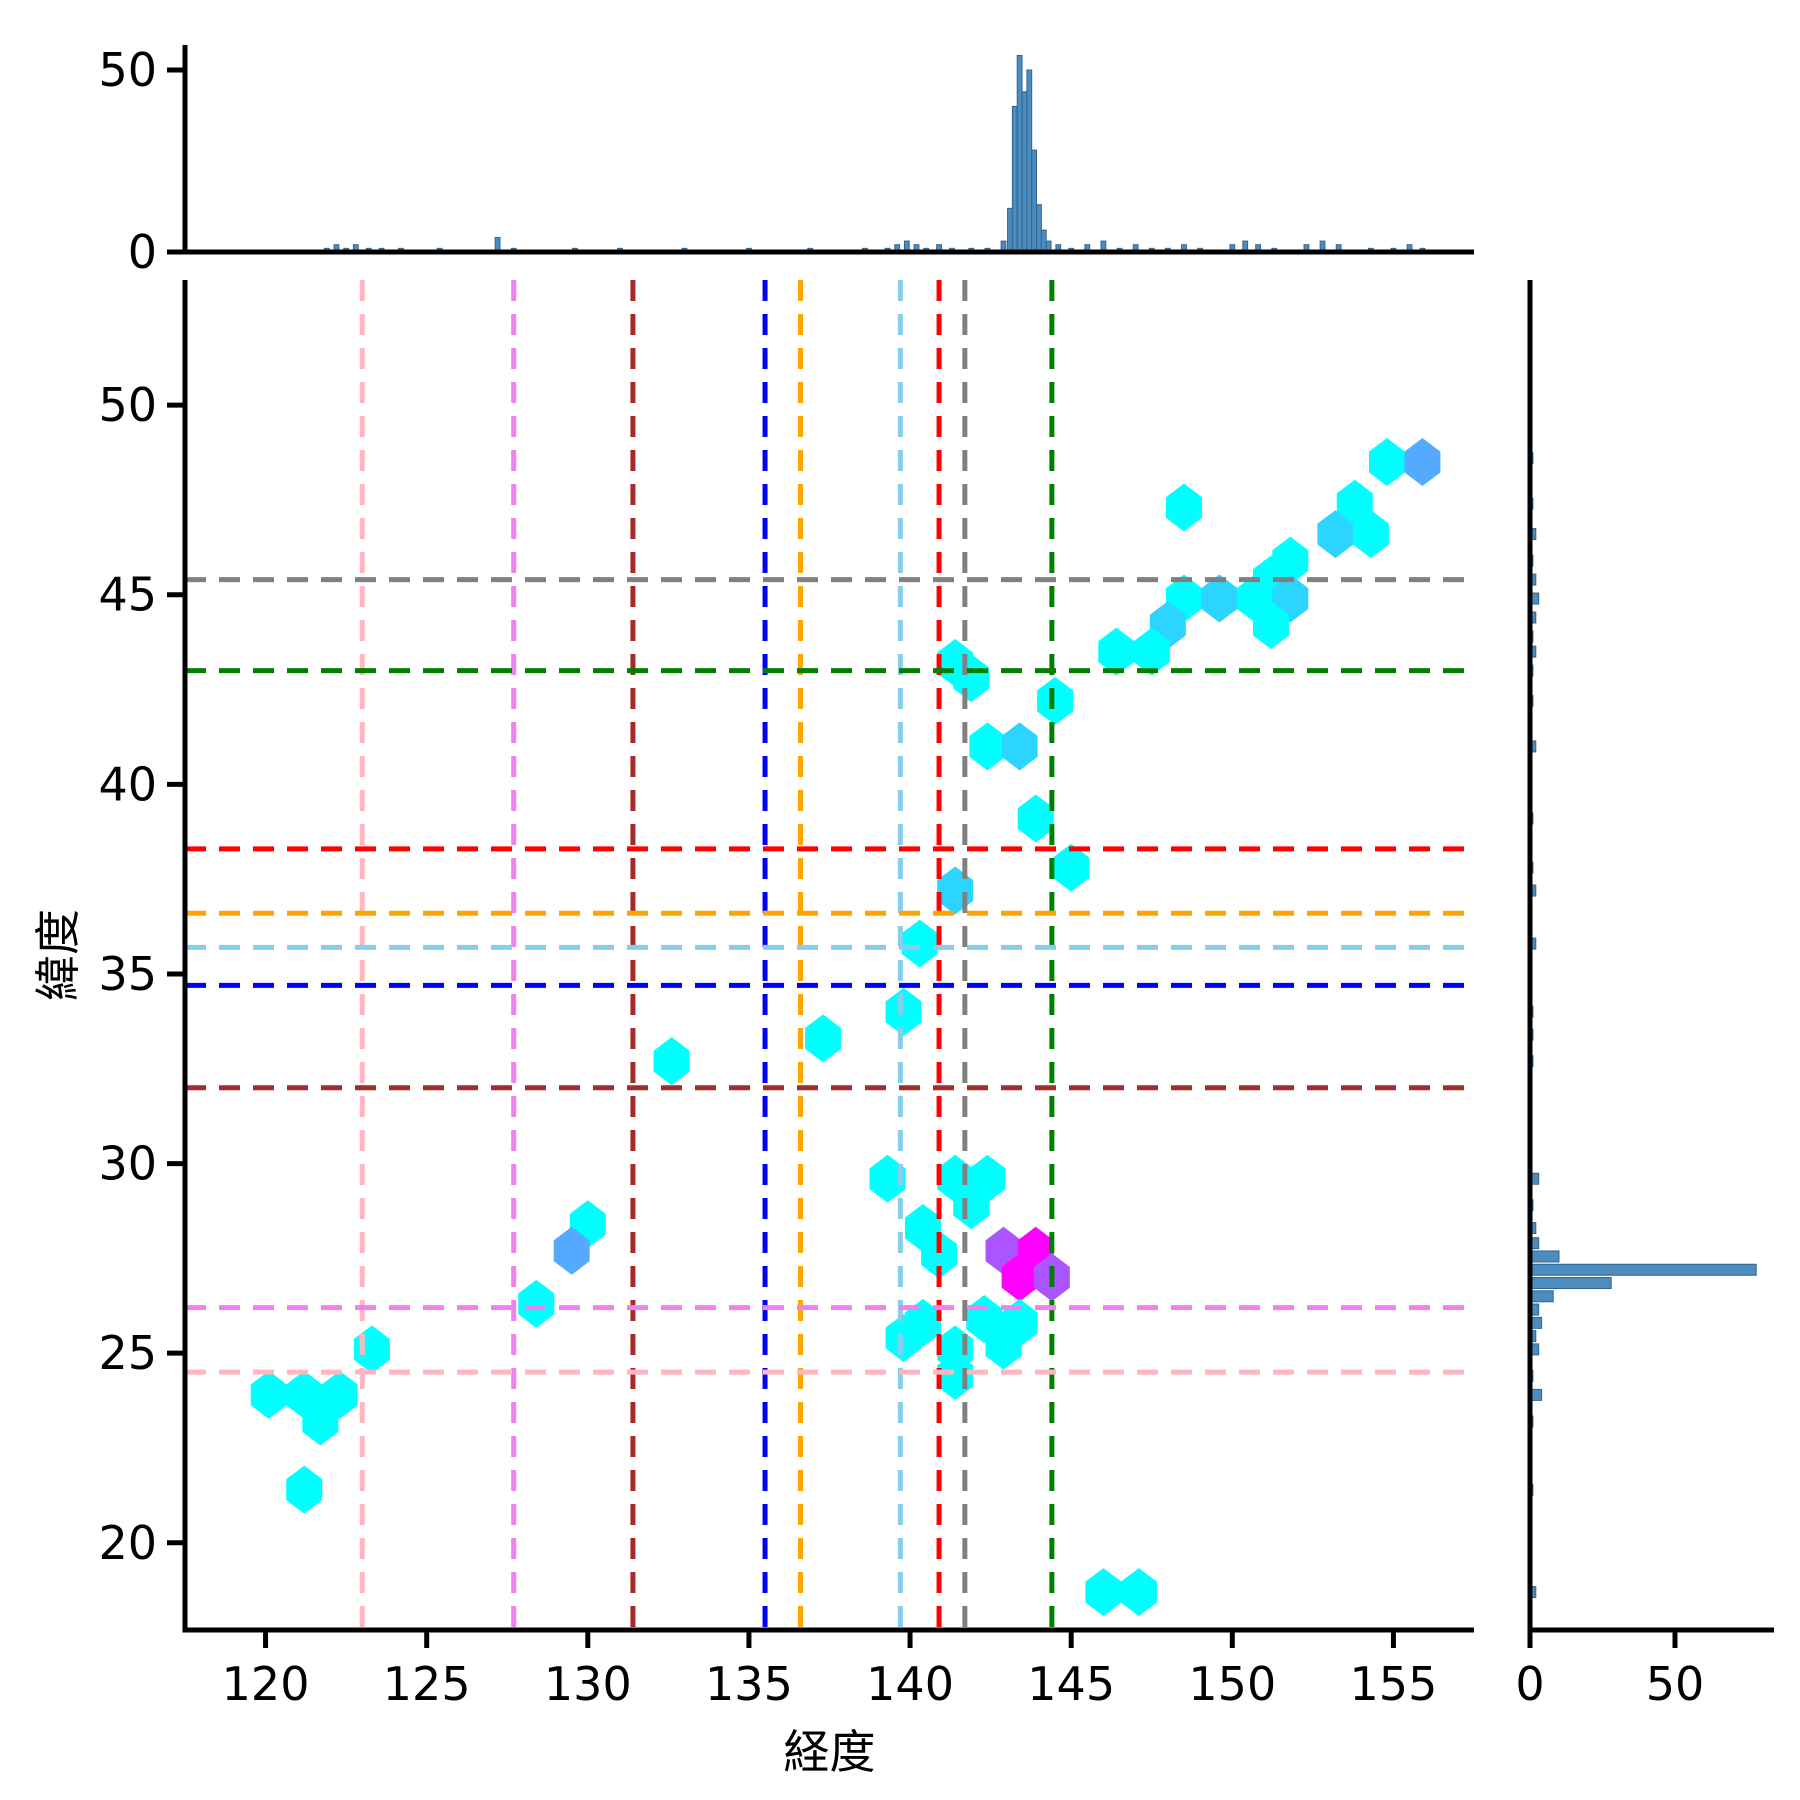 This screenshot has height=1800, width=1800. What do you see at coordinates (127, 784) in the screenshot?
I see `y-axis-tick-label: 40` at bounding box center [127, 784].